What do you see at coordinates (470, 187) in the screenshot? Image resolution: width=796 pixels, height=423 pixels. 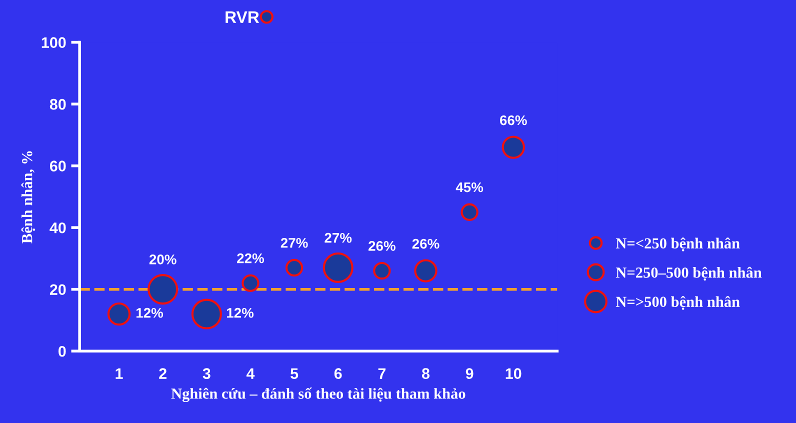 I see `data-label: 45%` at bounding box center [470, 187].